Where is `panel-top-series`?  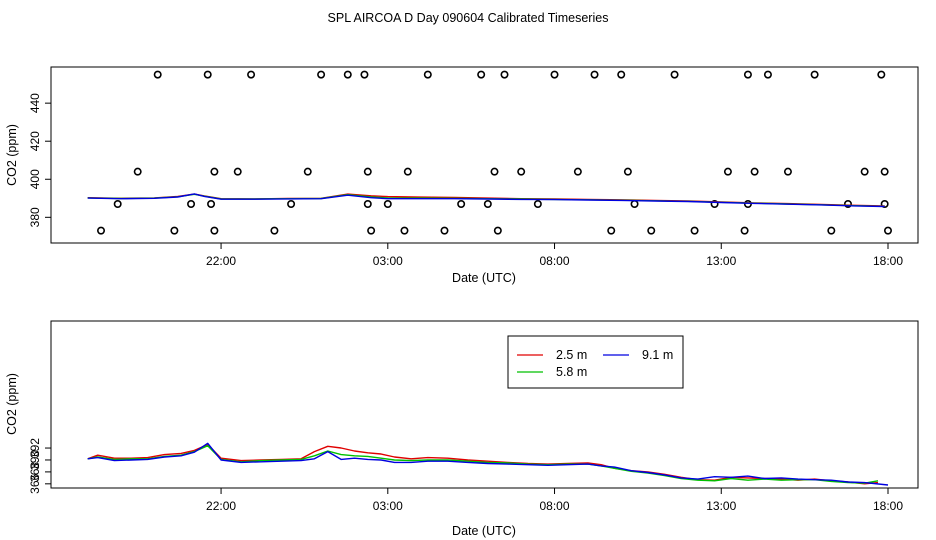 panel-top-series is located at coordinates (486, 200).